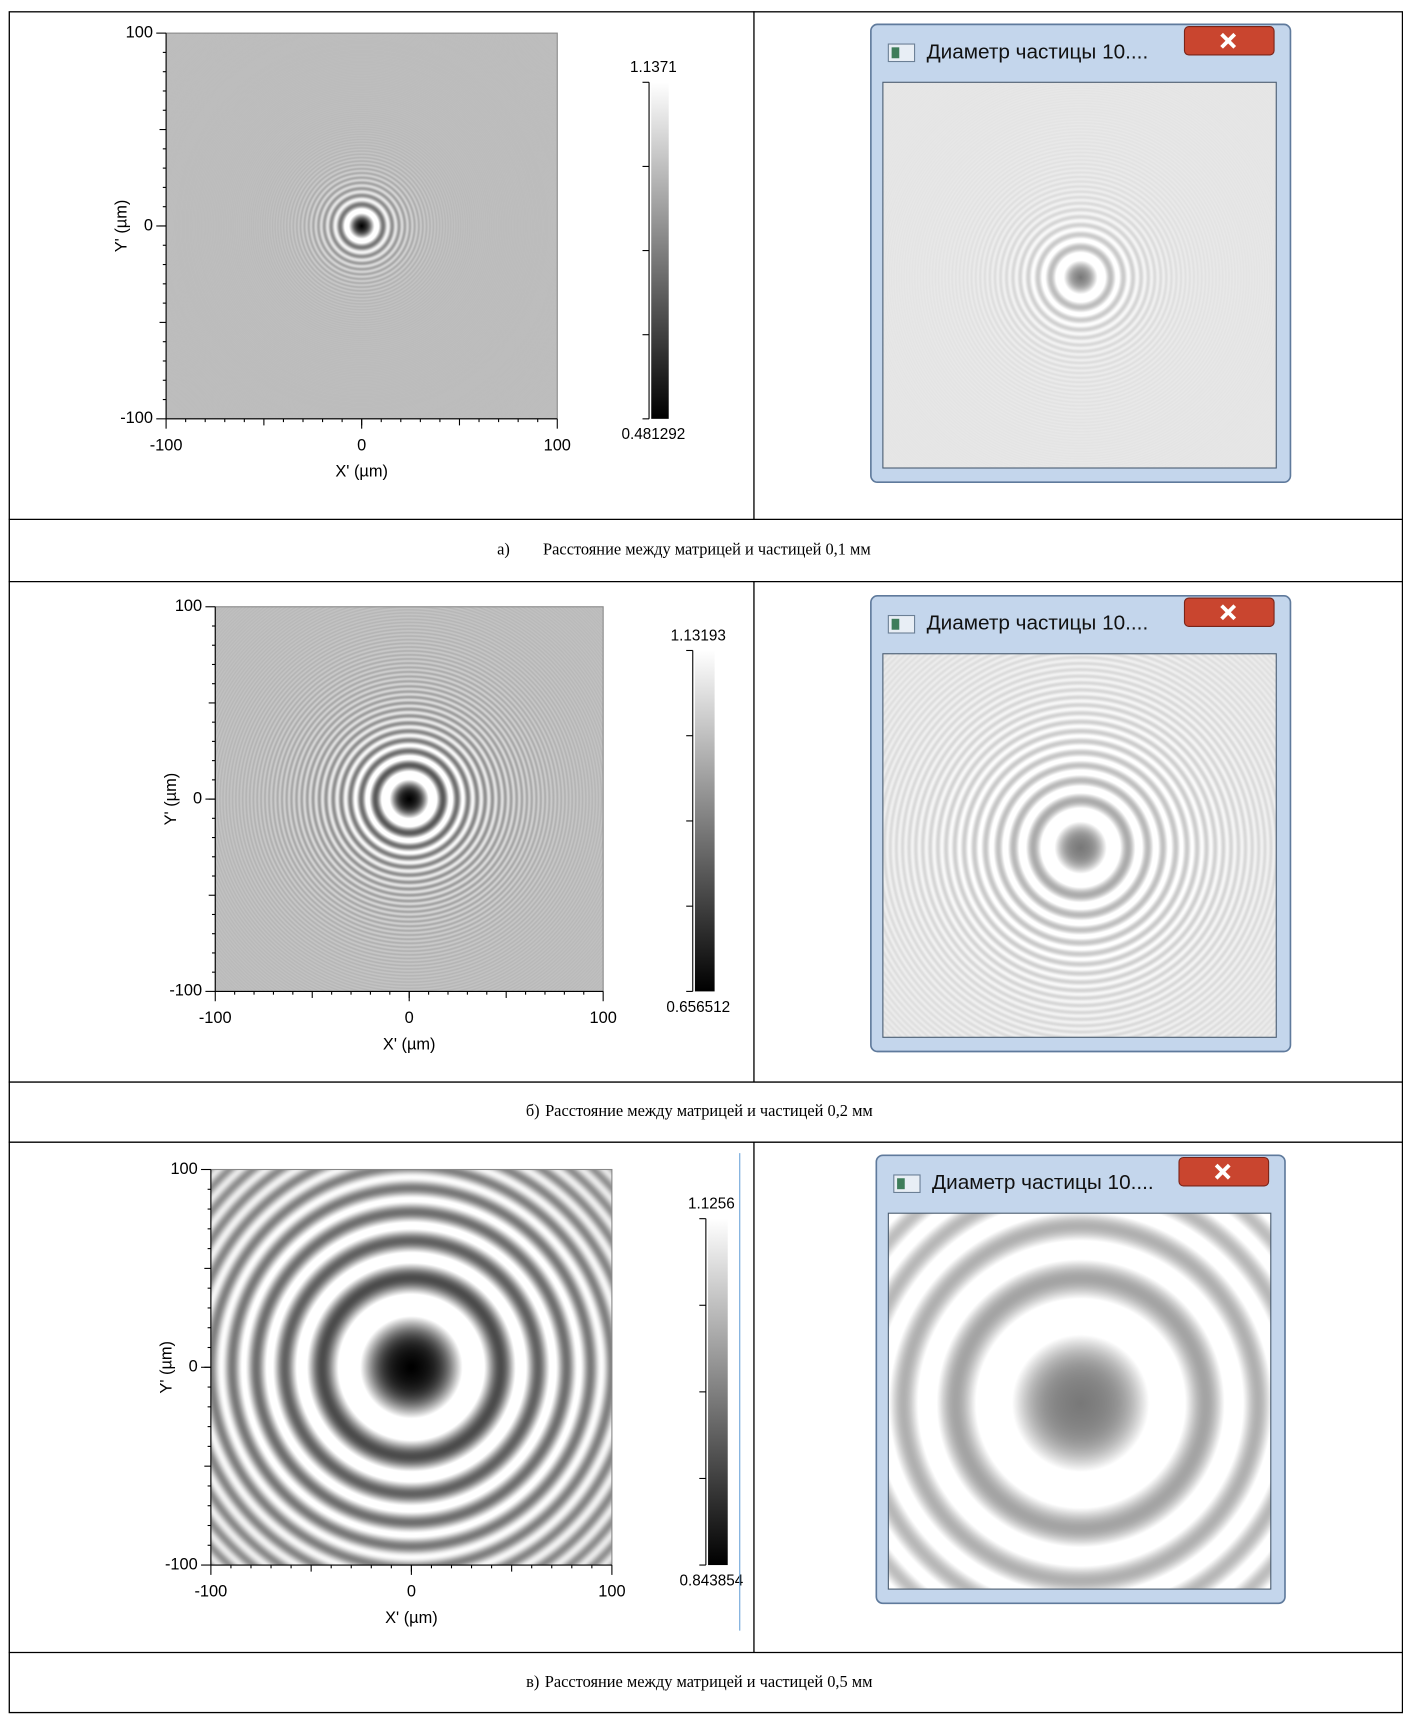 The image size is (1403, 1714). Describe the element at coordinates (532, 1681) in the screenshot. I see `caption-label: в)` at that location.